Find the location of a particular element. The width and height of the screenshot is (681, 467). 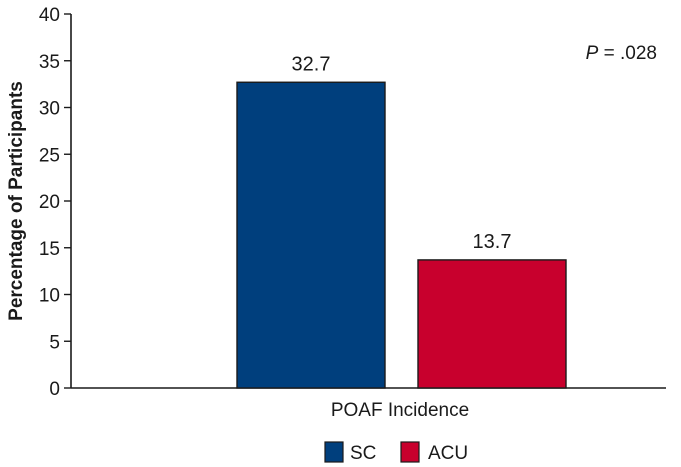

bar-sc is located at coordinates (311, 235).